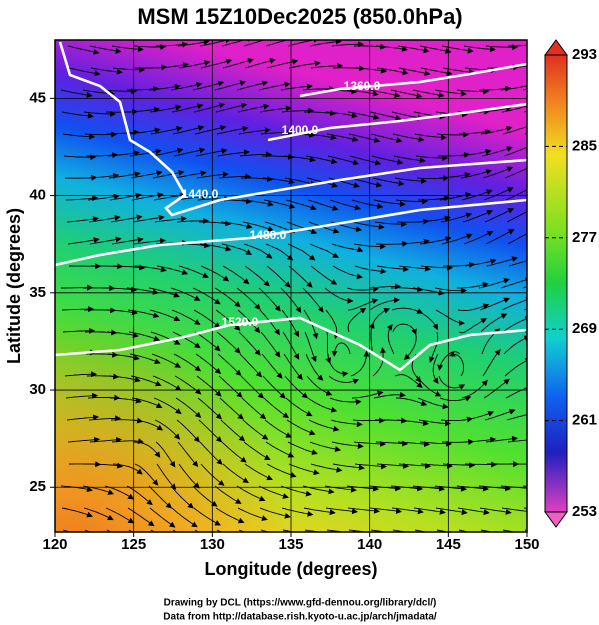 This screenshot has height=625, width=599. I want to click on x-tick-label: 125, so click(133, 544).